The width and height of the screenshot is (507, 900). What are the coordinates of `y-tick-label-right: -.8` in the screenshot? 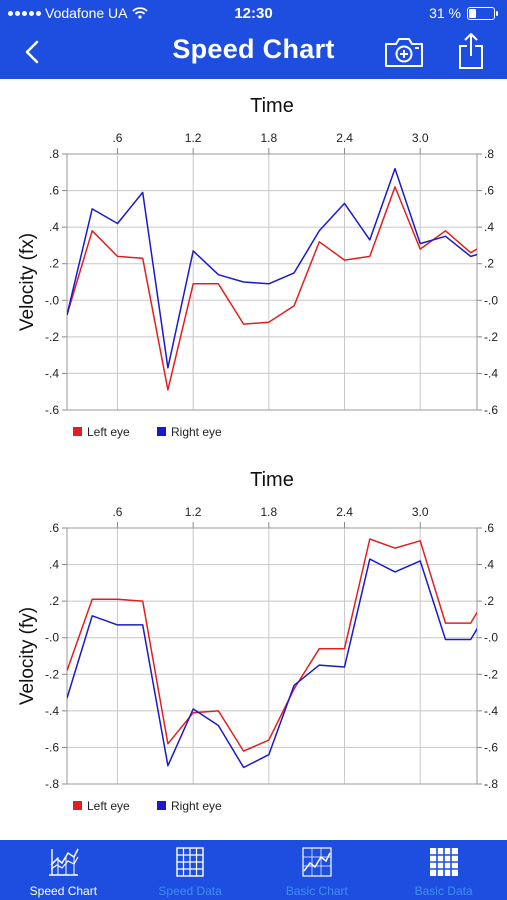 It's located at (491, 784).